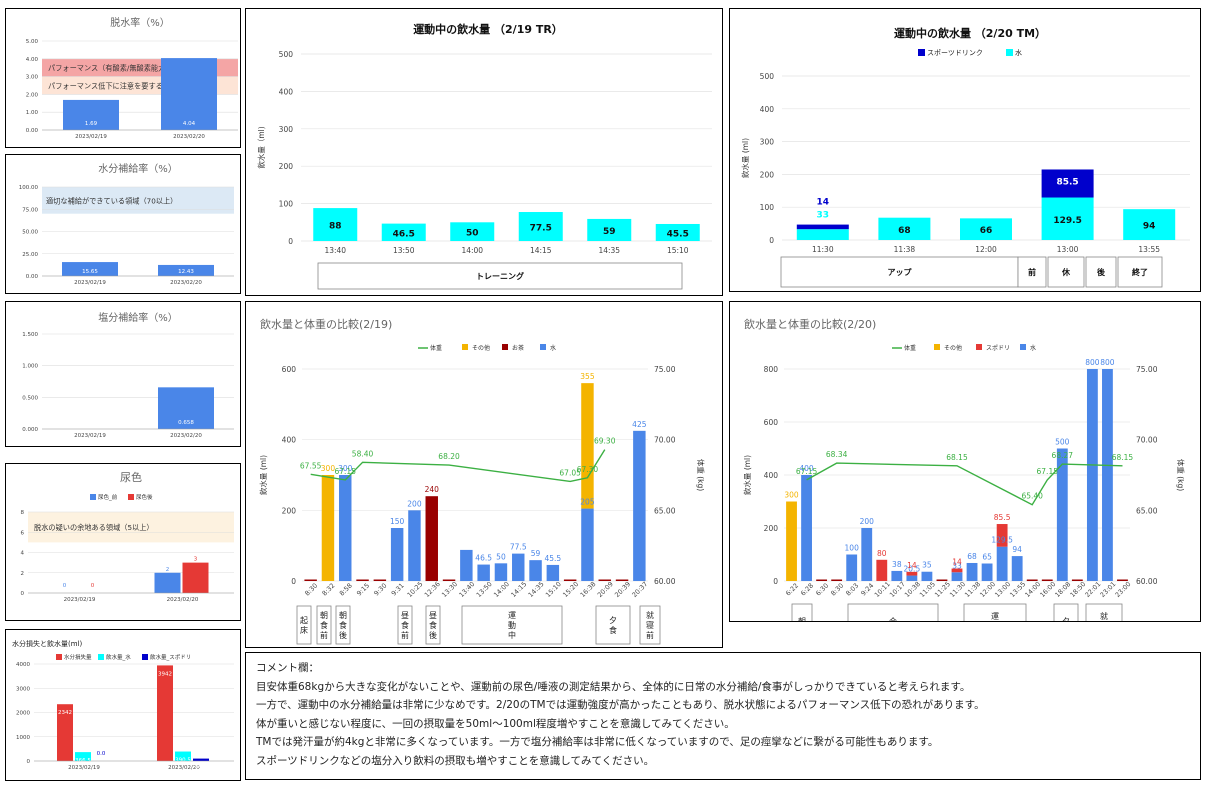 This screenshot has width=1209, height=790. What do you see at coordinates (23, 574) in the screenshot?
I see `y-tick-label: 2` at bounding box center [23, 574].